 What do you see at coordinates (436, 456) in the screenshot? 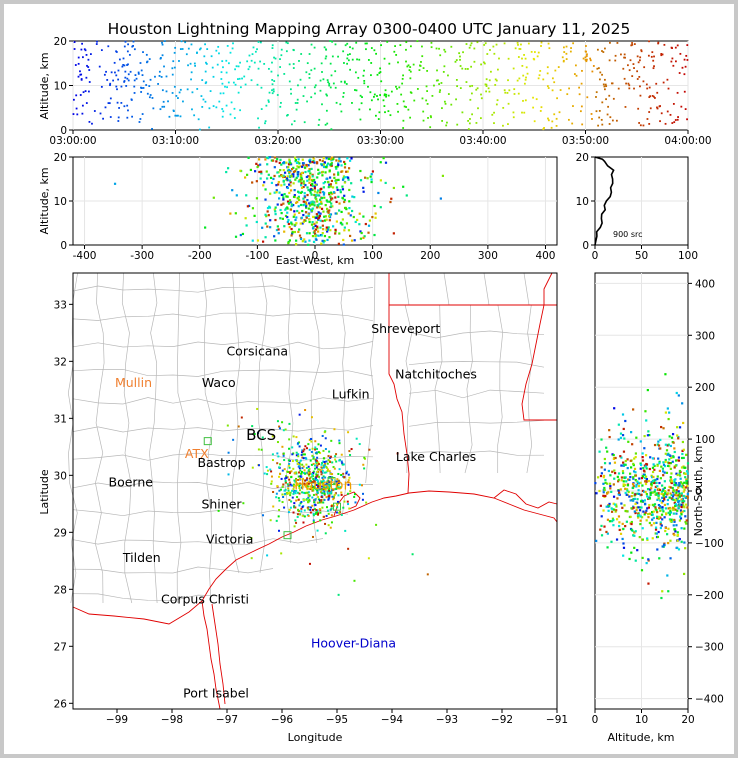
I see `city-label: Lake Charles` at bounding box center [436, 456].